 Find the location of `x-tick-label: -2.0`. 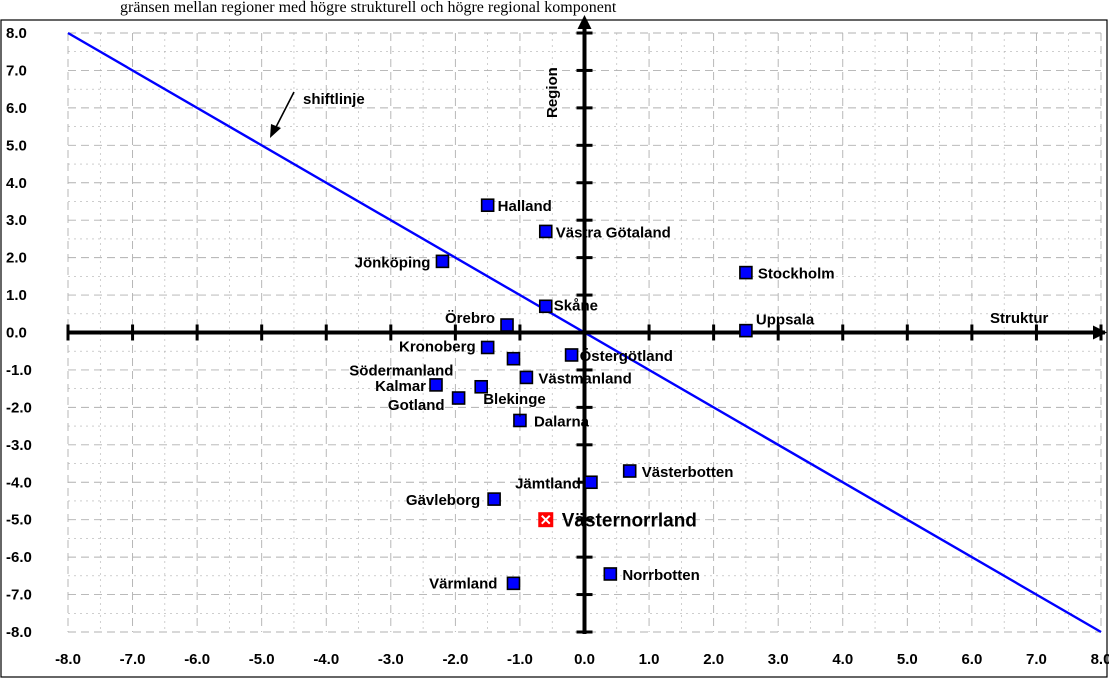

x-tick-label: -2.0 is located at coordinates (455, 659).